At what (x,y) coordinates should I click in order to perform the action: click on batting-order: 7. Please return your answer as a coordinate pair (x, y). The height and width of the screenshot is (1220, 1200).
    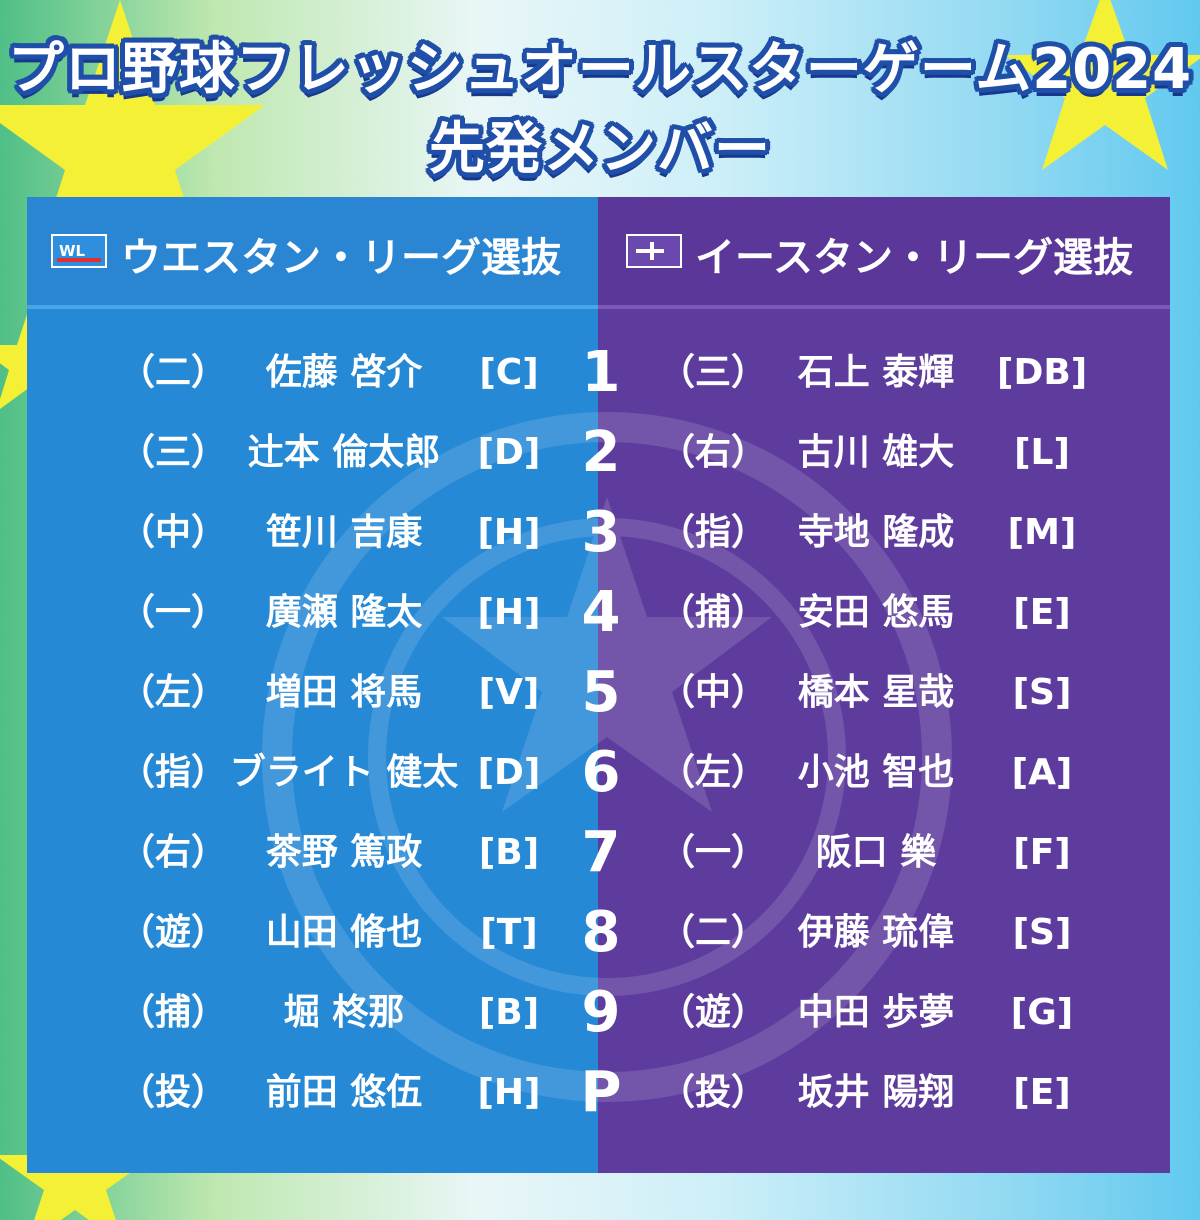
    Looking at the image, I should click on (601, 852).